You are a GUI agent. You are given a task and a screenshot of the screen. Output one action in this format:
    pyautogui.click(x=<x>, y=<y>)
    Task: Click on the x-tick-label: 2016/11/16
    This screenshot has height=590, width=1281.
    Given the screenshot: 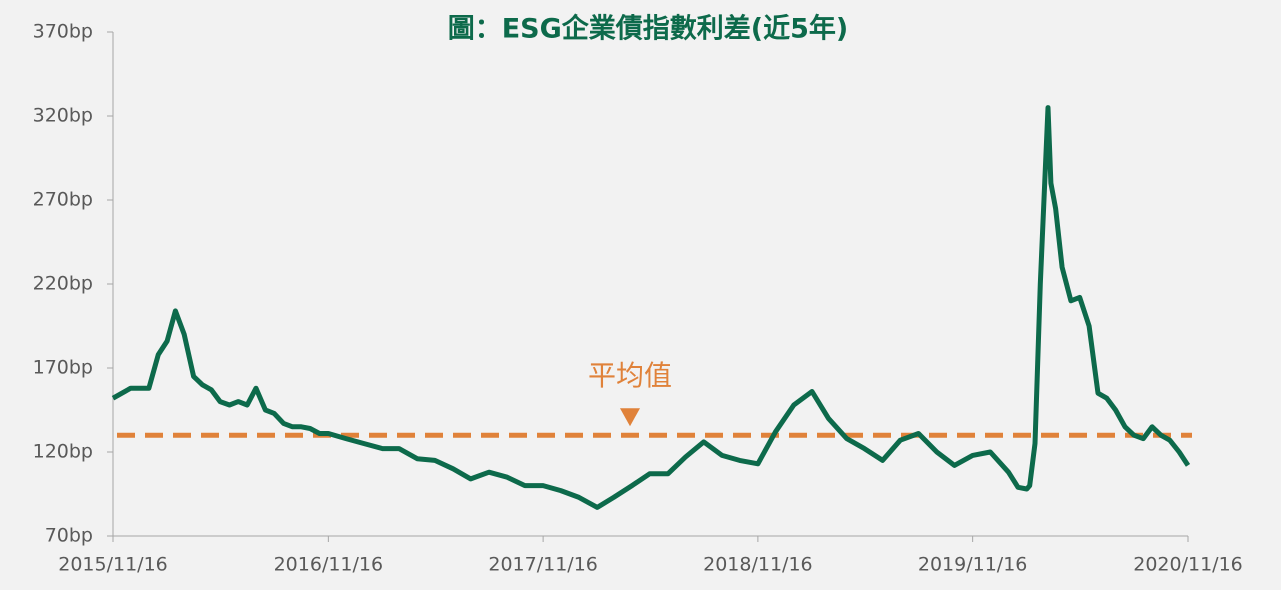 What is the action you would take?
    pyautogui.click(x=329, y=565)
    